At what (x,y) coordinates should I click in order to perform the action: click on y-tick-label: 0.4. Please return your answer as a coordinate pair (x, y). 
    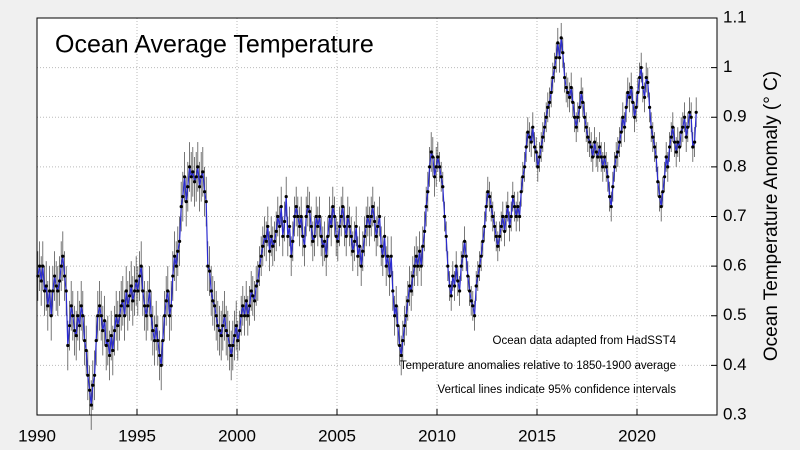
    Looking at the image, I should click on (735, 364).